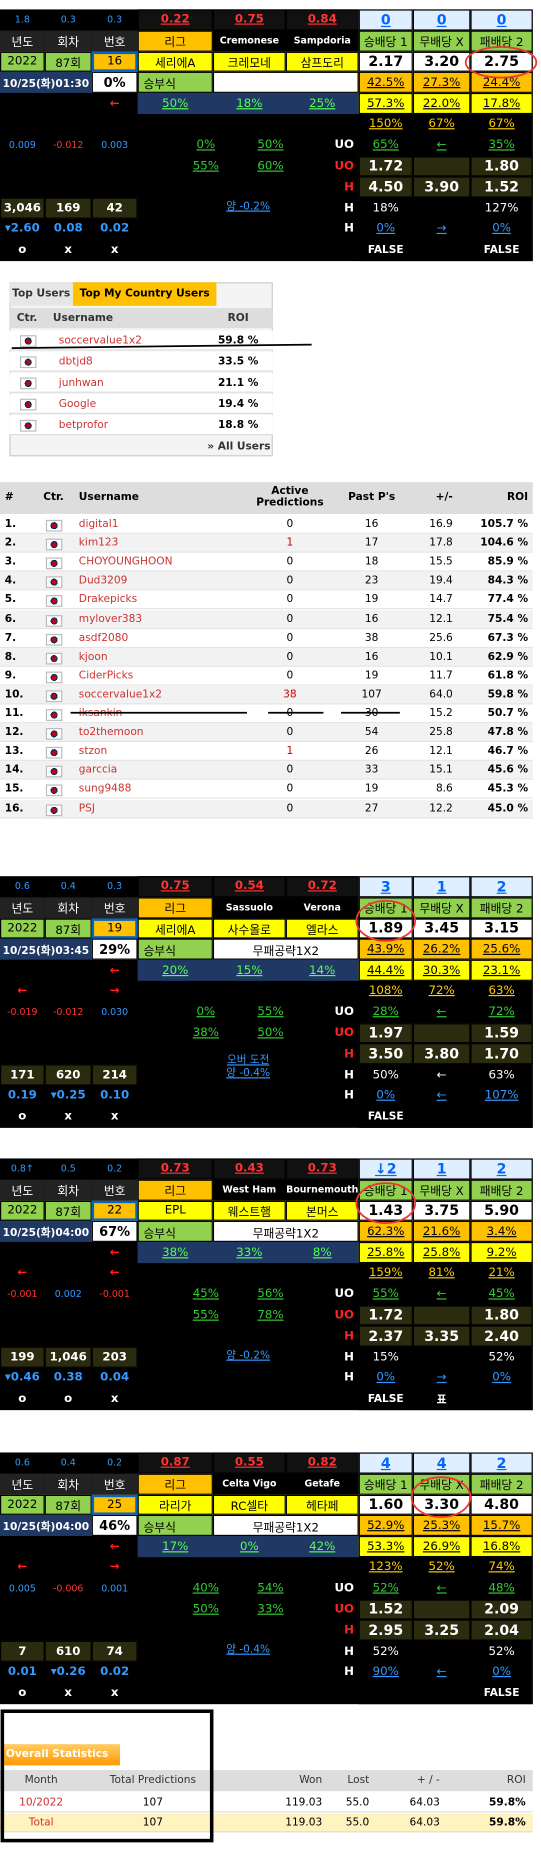 The height and width of the screenshot is (1858, 541). Describe the element at coordinates (10, 657) in the screenshot. I see `rank: 8.` at that location.